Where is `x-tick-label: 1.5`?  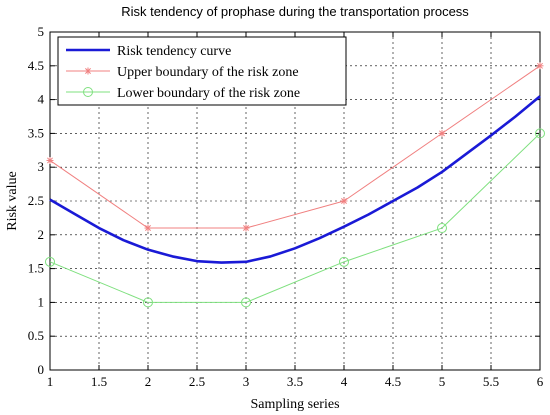
x-tick-label: 1.5 is located at coordinates (99, 381).